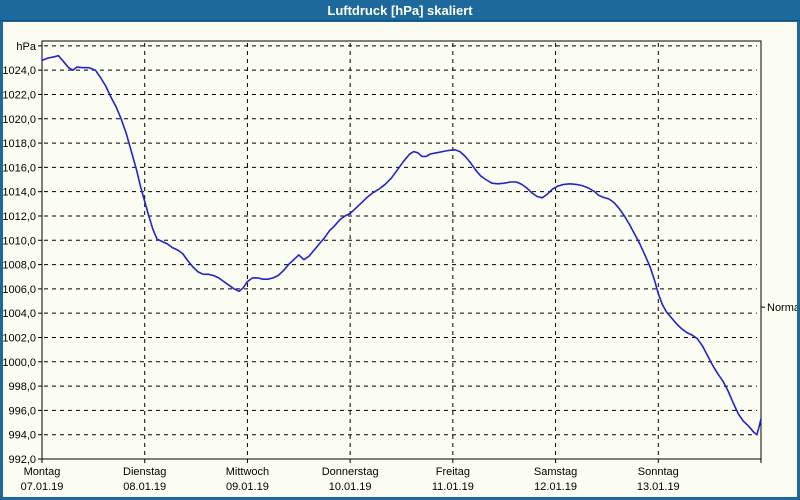 The width and height of the screenshot is (800, 500). What do you see at coordinates (782, 308) in the screenshot?
I see `normal-marker-label: Normal` at bounding box center [782, 308].